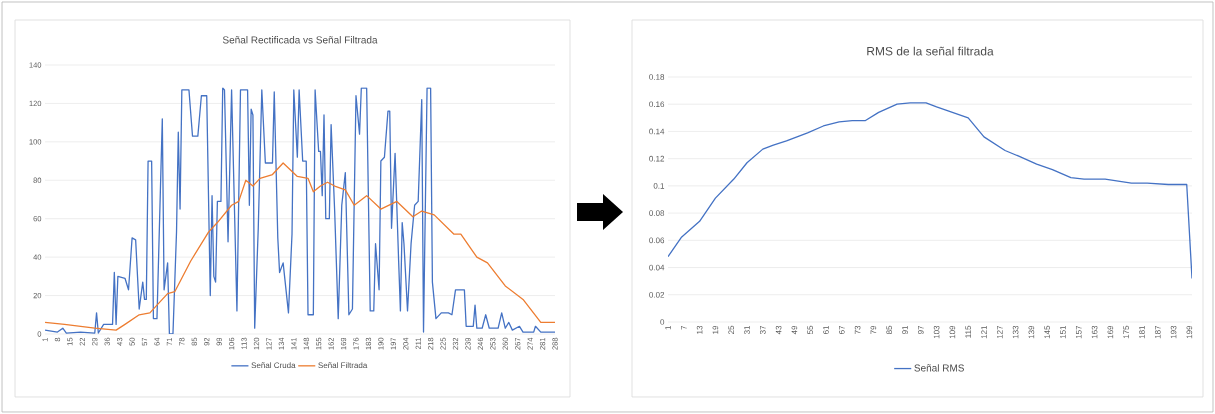 This screenshot has width=1215, height=414. Describe the element at coordinates (1157, 332) in the screenshot. I see `x-tick-label: 187` at that location.